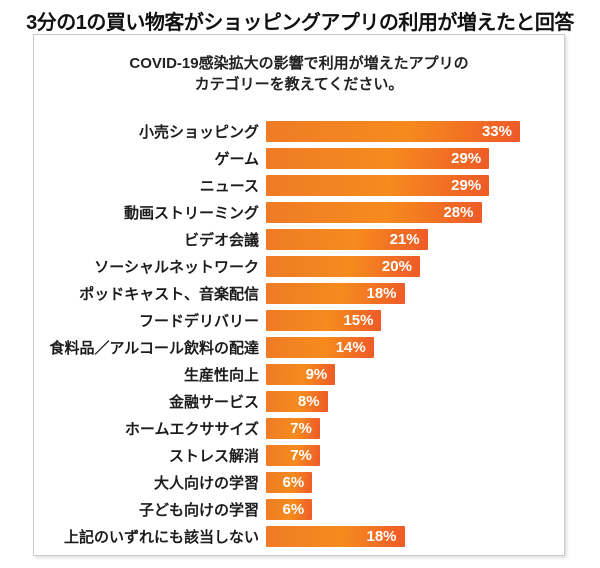  I want to click on value-label: 20%, so click(396, 266).